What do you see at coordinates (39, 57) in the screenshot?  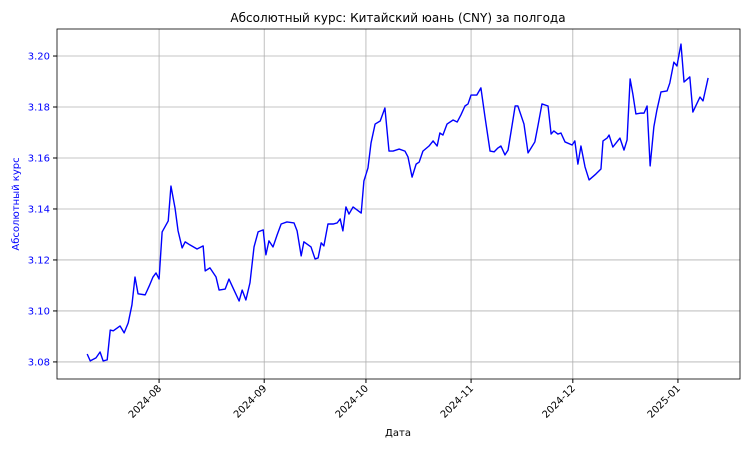 I see `y-tick-label: 3.20` at bounding box center [39, 57].